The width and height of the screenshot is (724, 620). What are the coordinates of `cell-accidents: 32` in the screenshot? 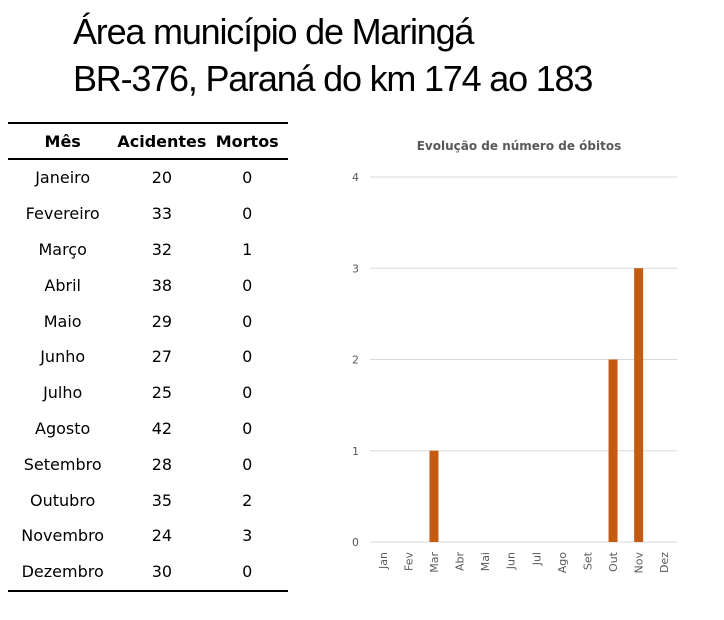 It's located at (162, 249).